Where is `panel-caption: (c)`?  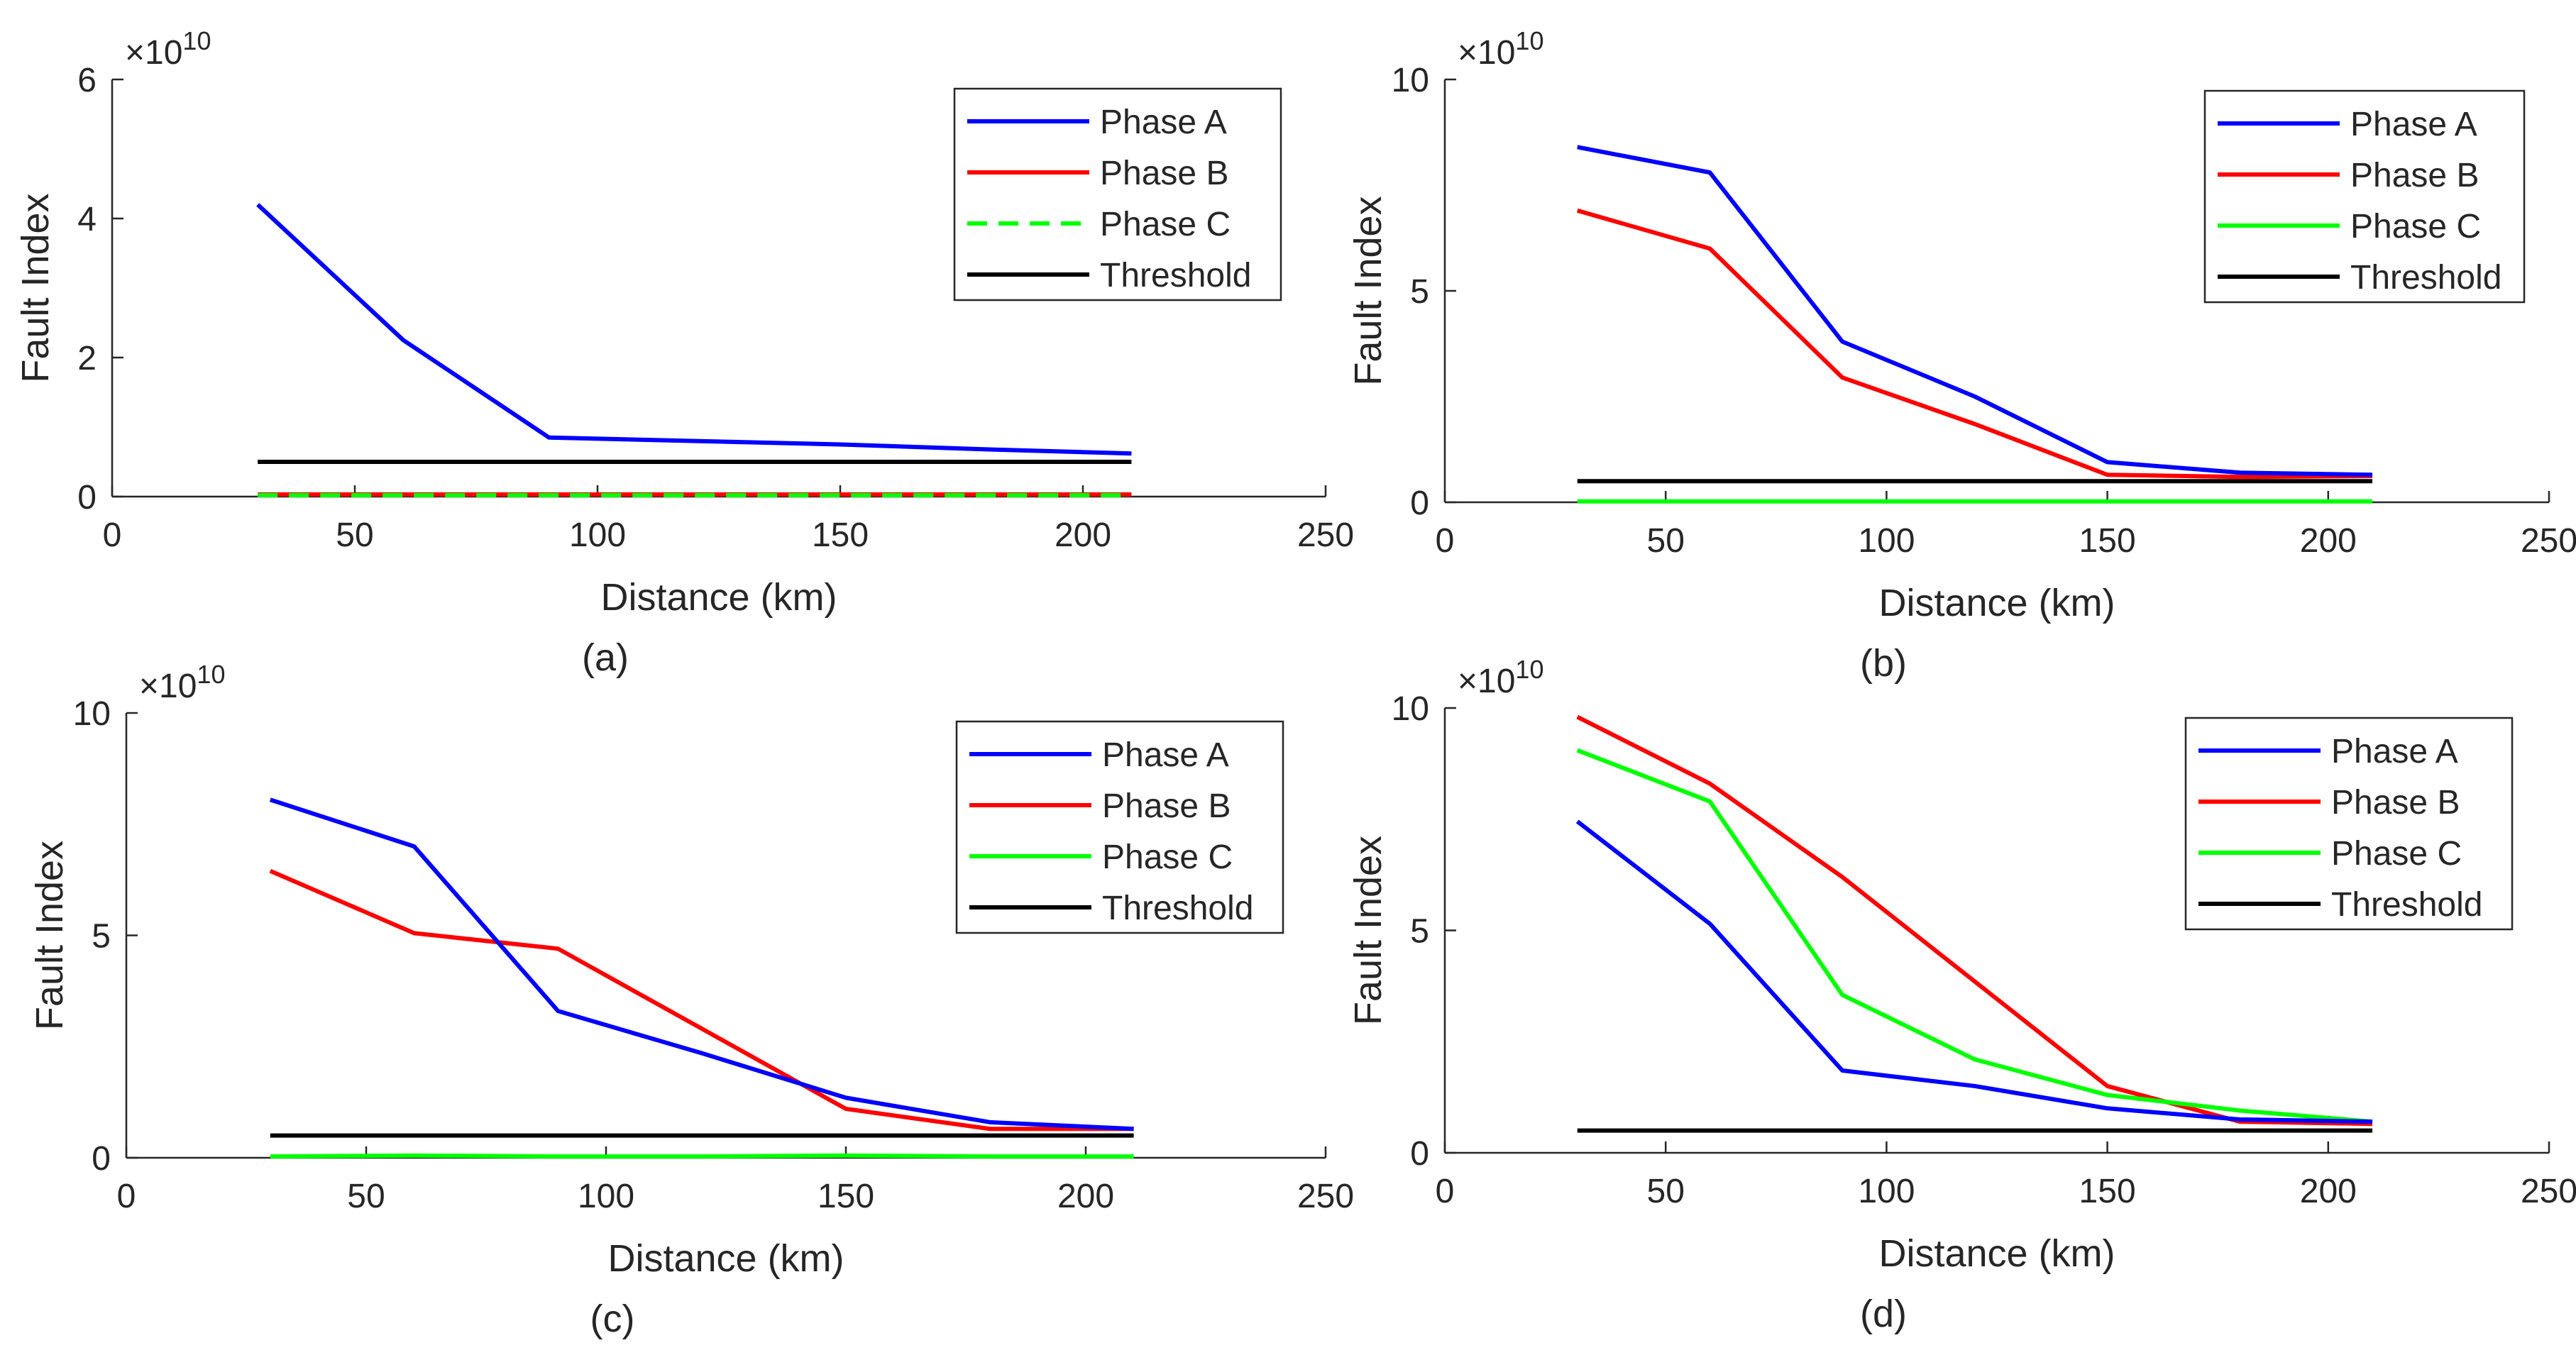
panel-caption: (c) is located at coordinates (612, 1319).